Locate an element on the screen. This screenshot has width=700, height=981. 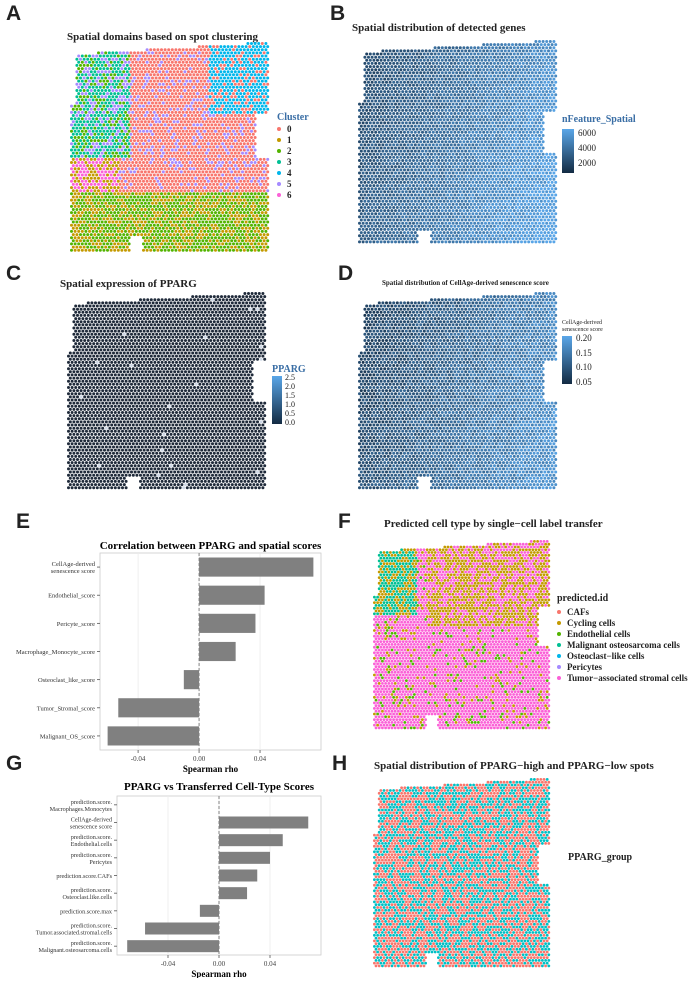
spatial-map-pparg-group is located at coordinates (462, 873).